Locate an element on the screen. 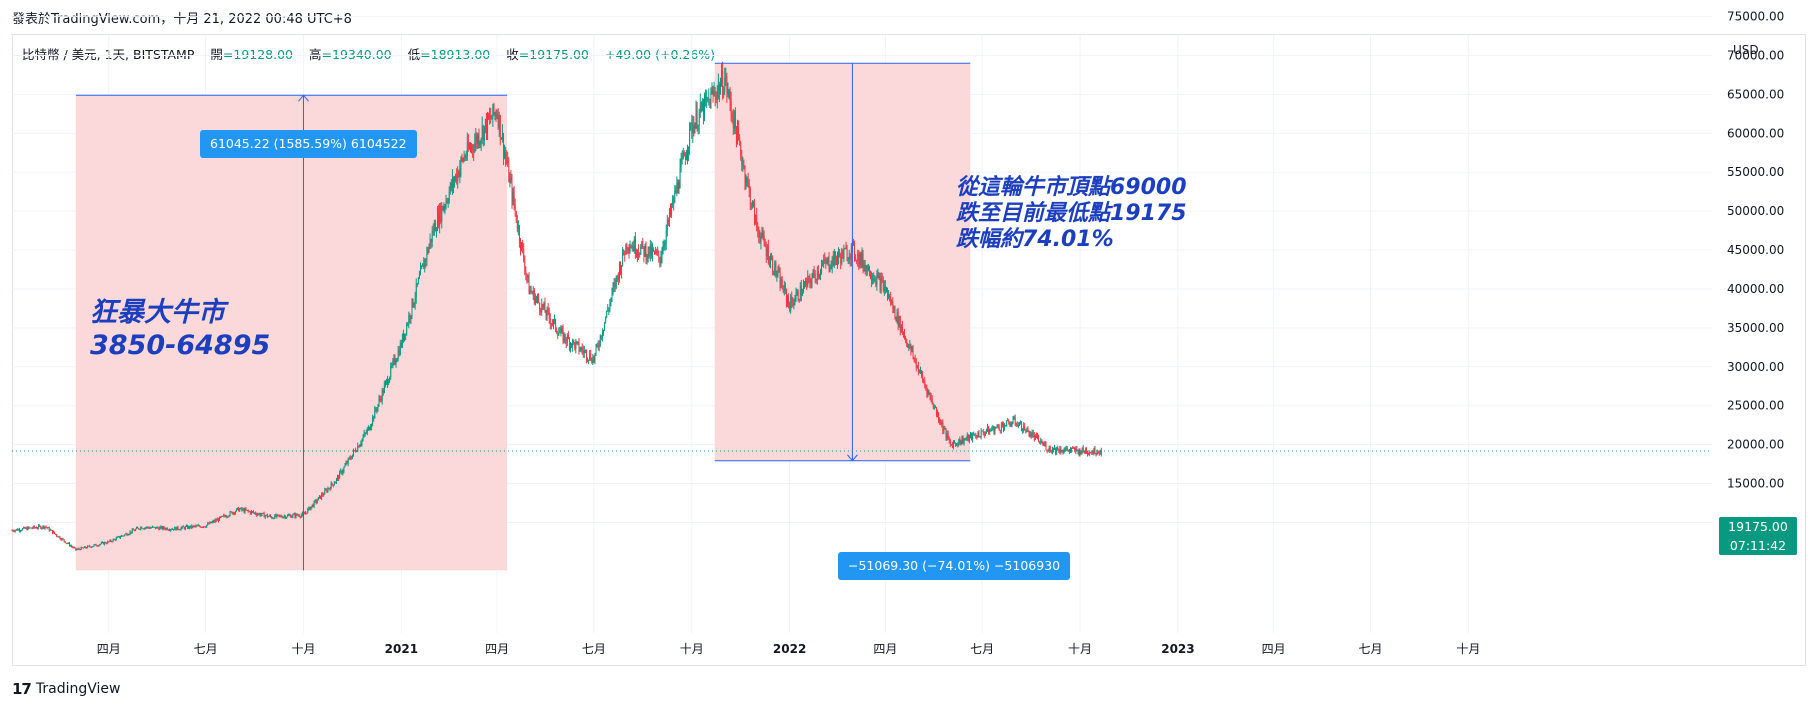  tradingview-logo-icon: 17 is located at coordinates (22, 689).